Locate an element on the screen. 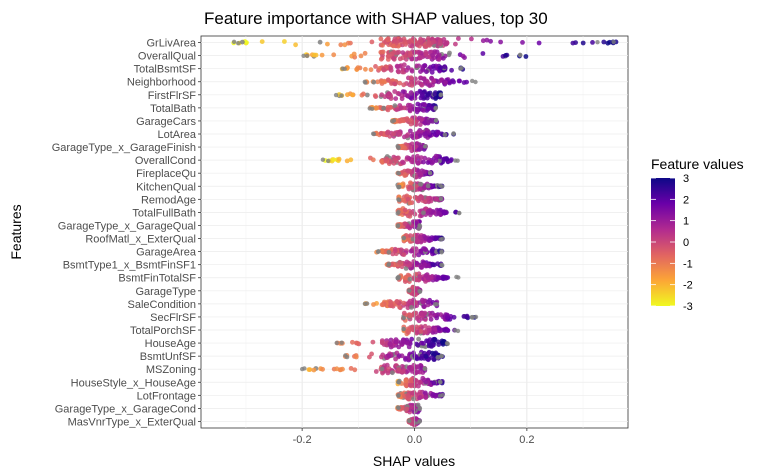 The width and height of the screenshot is (770, 475). x-tick-label: 0.0 is located at coordinates (414, 440).